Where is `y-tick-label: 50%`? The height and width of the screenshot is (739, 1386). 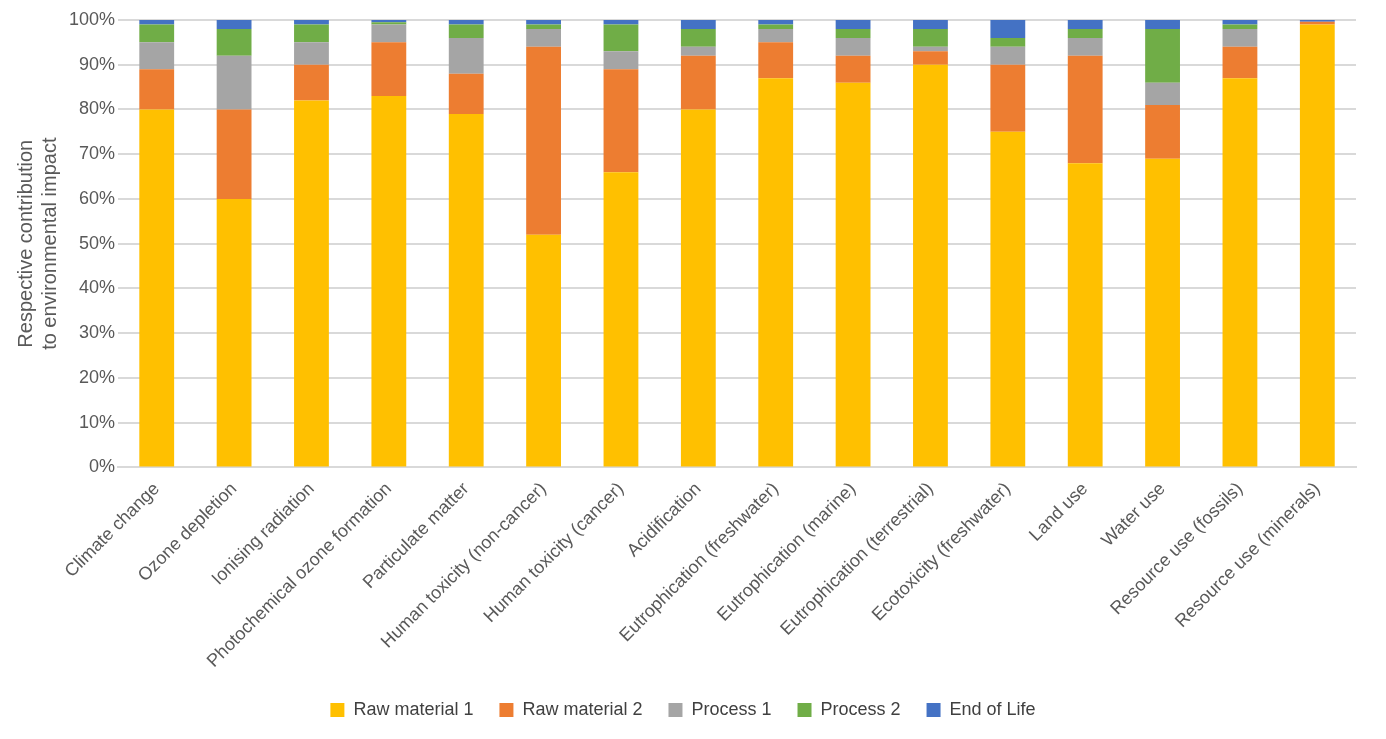
y-tick-label: 50% is located at coordinates (97, 242).